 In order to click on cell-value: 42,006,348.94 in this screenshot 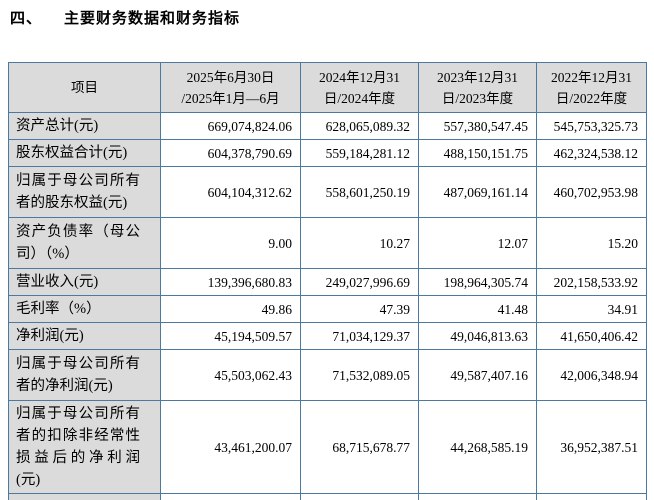, I will do `click(591, 375)`.